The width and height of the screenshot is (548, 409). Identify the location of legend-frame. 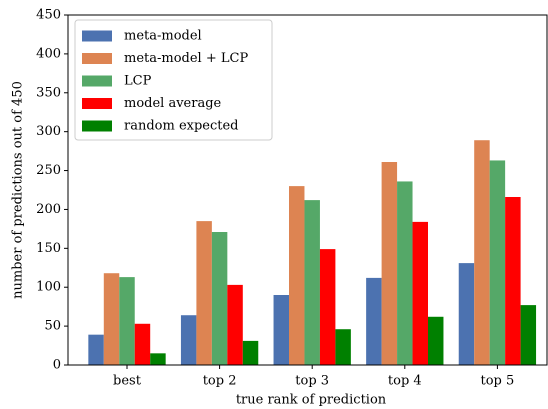
(173, 80).